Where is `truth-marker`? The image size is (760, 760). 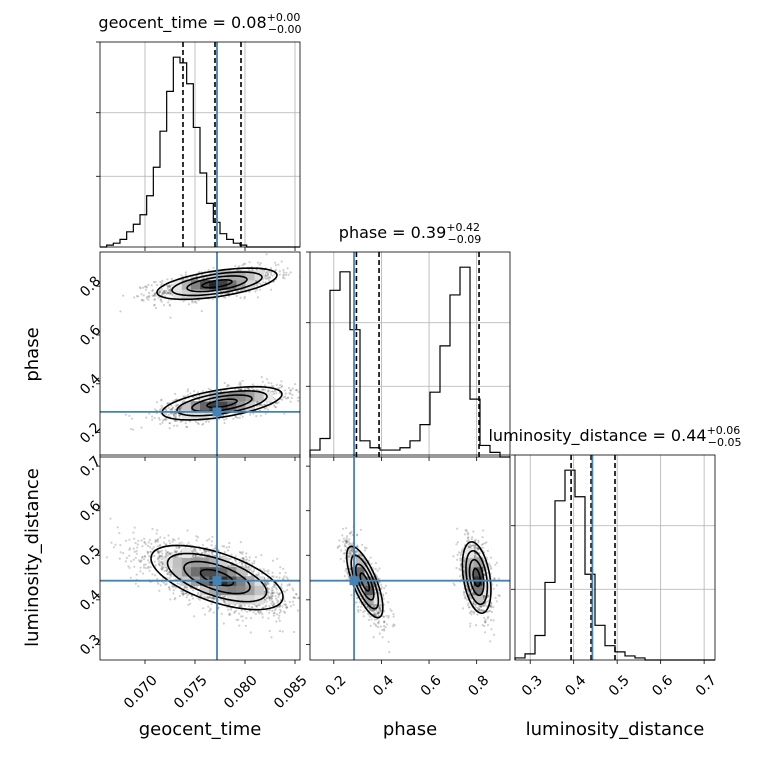
truth-marker is located at coordinates (217, 412).